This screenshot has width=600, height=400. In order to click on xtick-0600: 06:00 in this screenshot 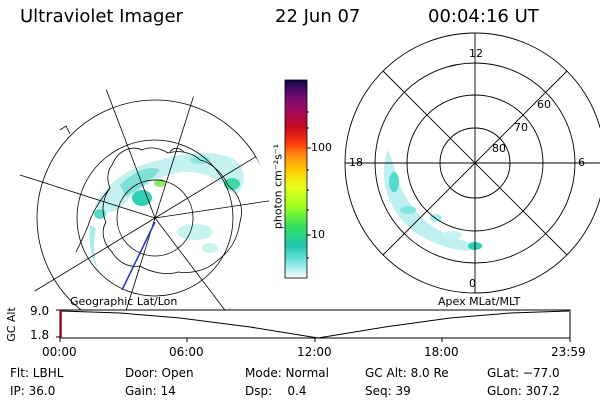, I will do `click(186, 352)`.